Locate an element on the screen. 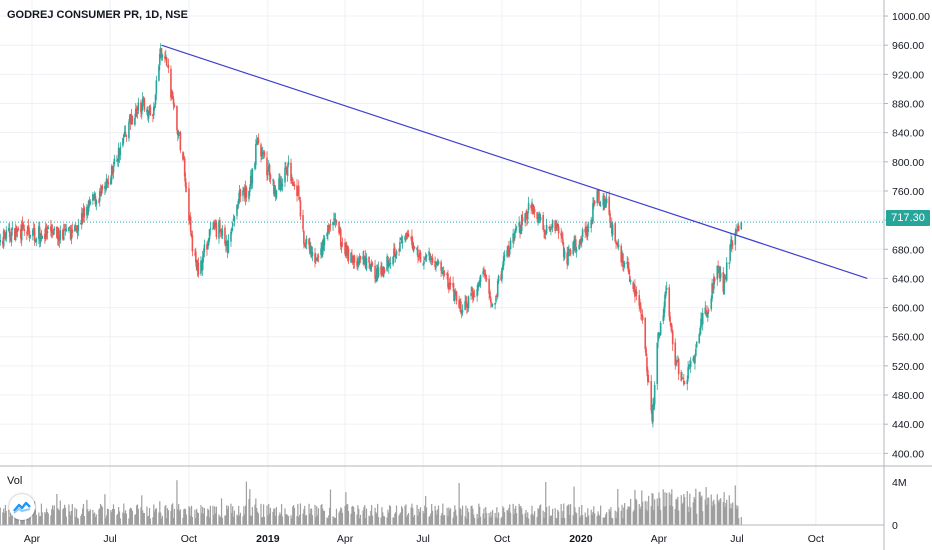 The image size is (932, 550). tradingview-logo-icon is located at coordinates (22, 507).